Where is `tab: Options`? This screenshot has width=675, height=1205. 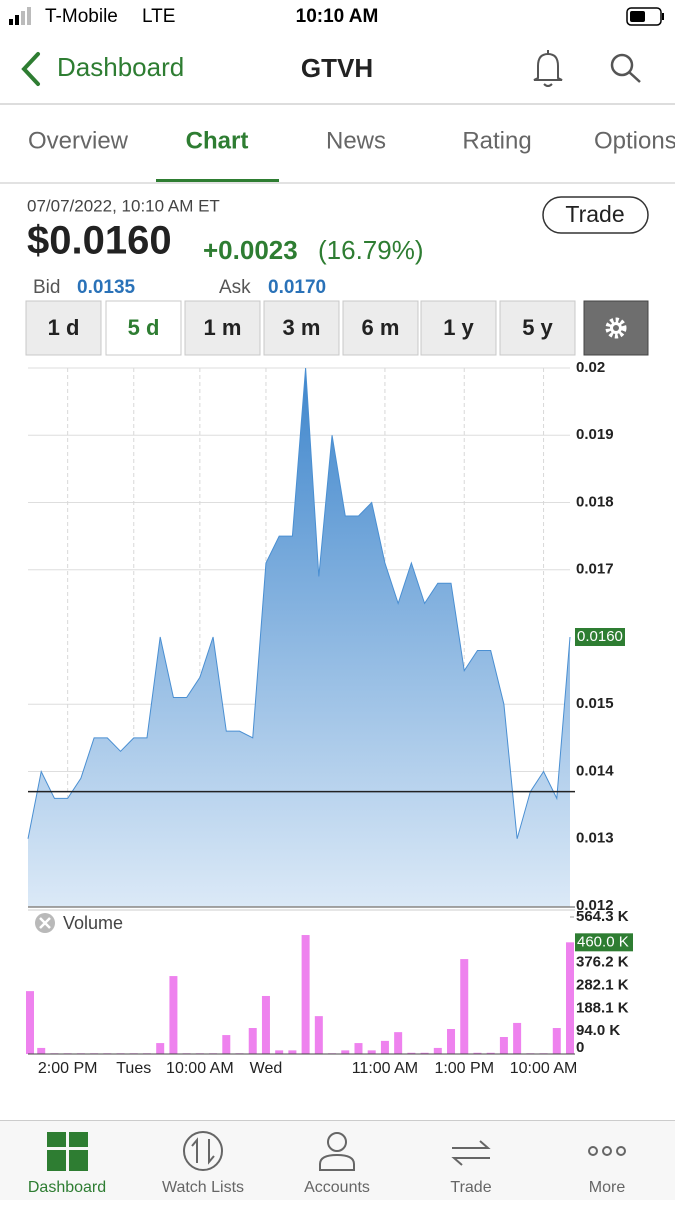 tab: Options is located at coordinates (634, 140).